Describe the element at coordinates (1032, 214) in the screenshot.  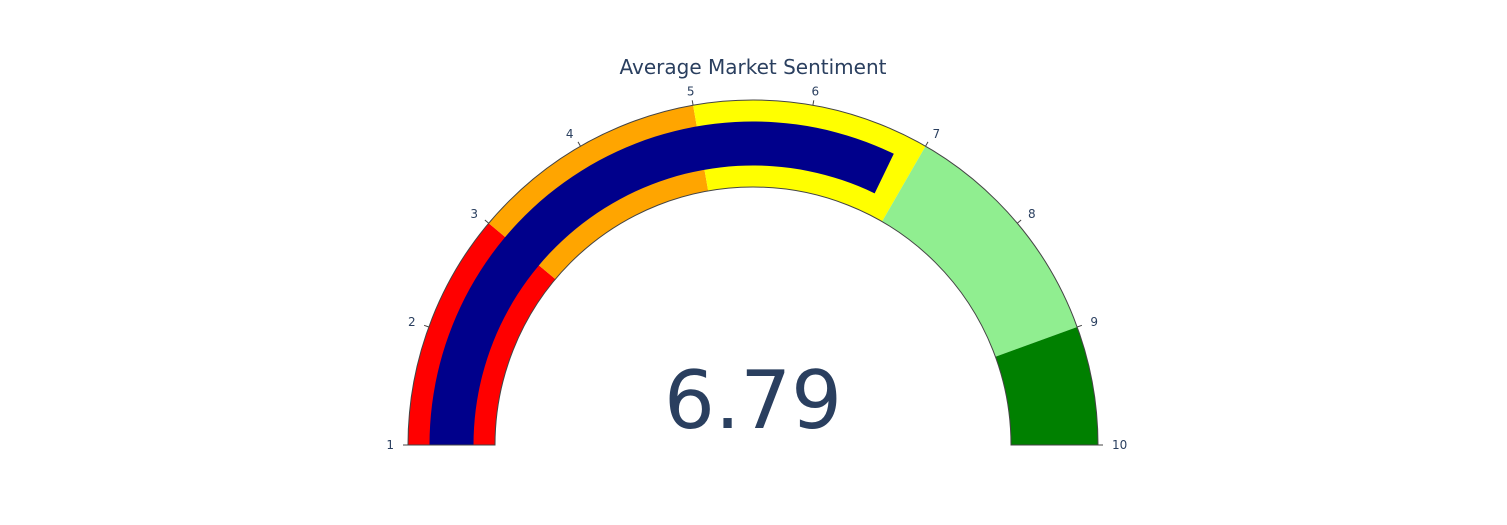
I see `gauge-tick-label: 8` at that location.